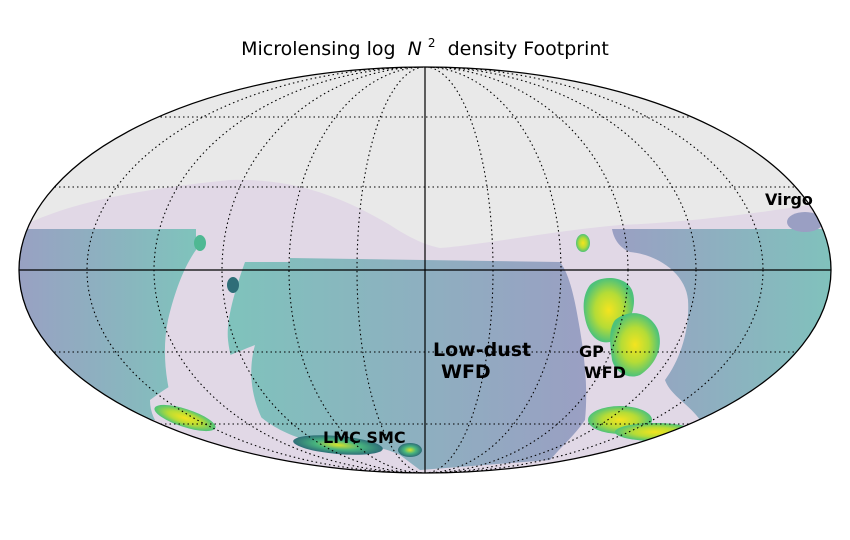  What do you see at coordinates (789, 199) in the screenshot?
I see `label-virgo: Virgo` at bounding box center [789, 199].